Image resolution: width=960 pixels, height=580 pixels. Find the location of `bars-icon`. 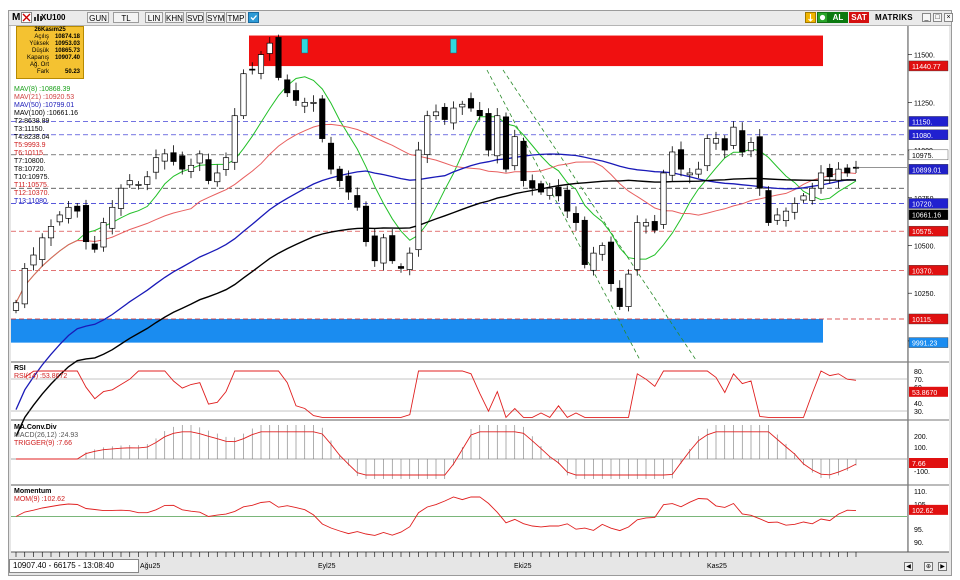

bars-icon is located at coordinates (38, 17).